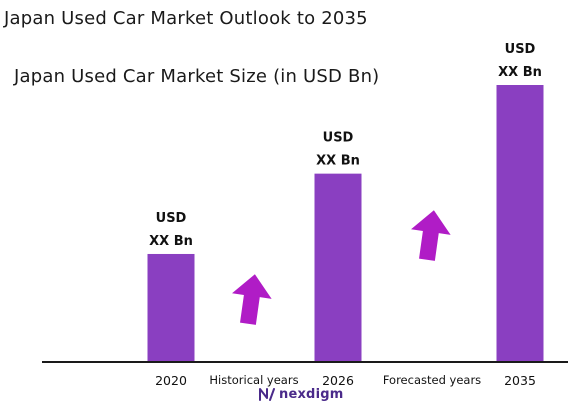 The height and width of the screenshot is (412, 586). Describe the element at coordinates (186, 18) in the screenshot. I see `chart-title: Japan Used Car Market Outlook to 2035` at that location.